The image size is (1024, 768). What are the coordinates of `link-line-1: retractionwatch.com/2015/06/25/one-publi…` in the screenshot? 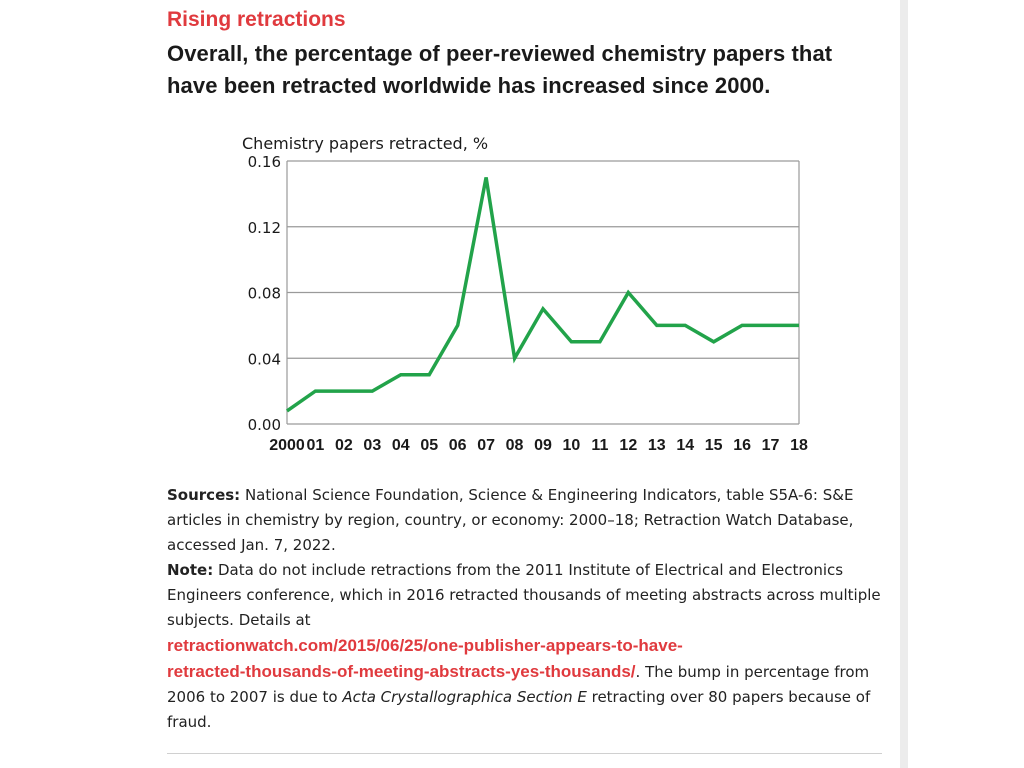 It's located at (425, 645).